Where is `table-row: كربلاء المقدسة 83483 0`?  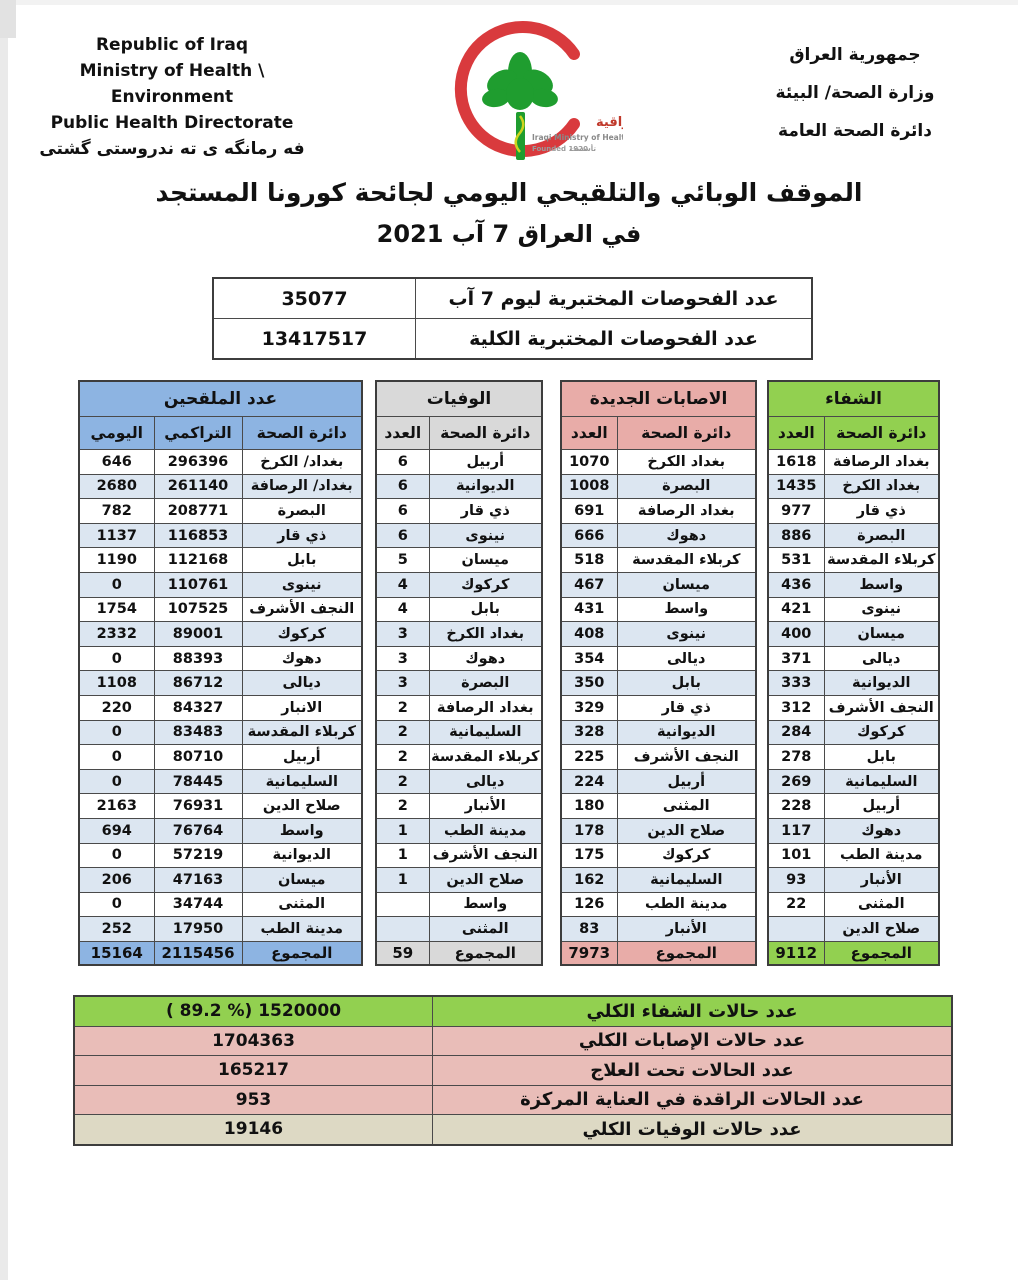
table-row: كربلاء المقدسة 83483 0 is located at coordinates (220, 732).